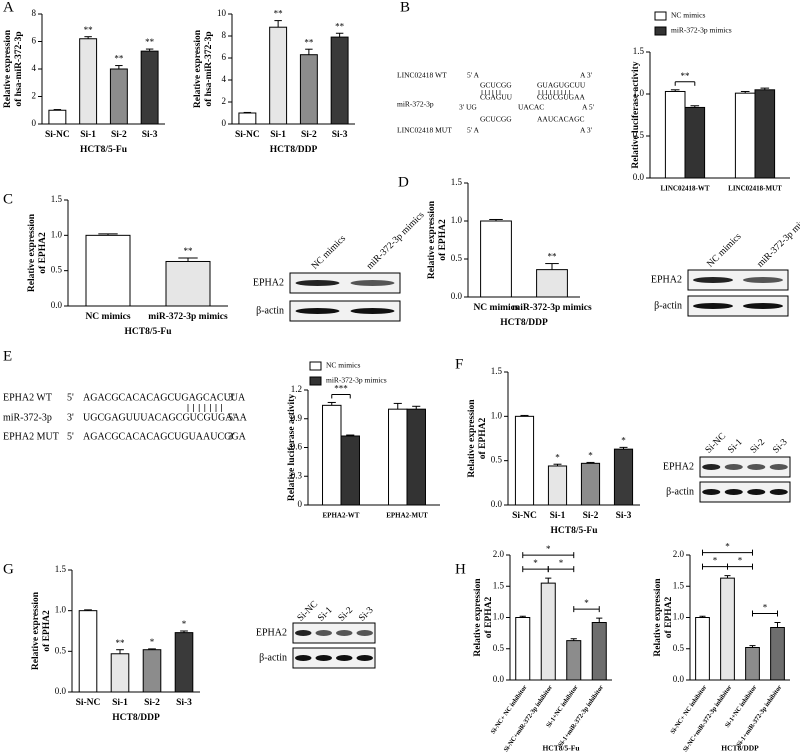 The height and width of the screenshot is (756, 800). I want to click on sequence-text: A 5', so click(588, 107).